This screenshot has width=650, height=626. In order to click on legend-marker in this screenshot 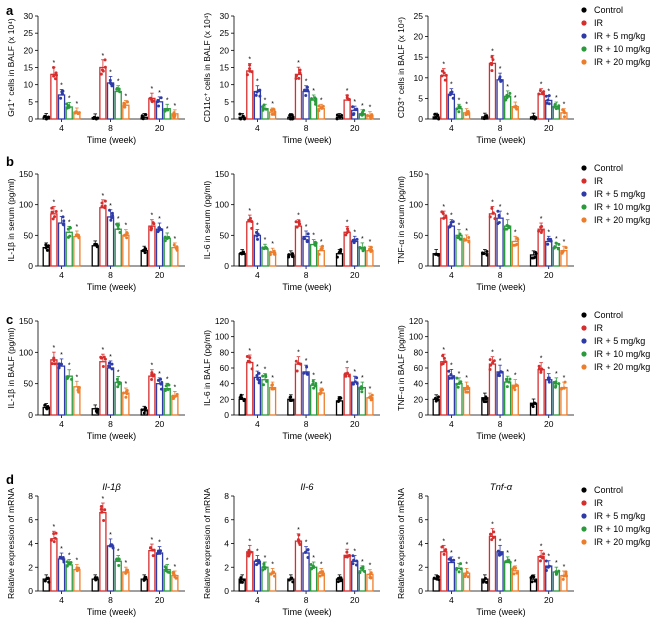, I will do `click(584, 194)`.